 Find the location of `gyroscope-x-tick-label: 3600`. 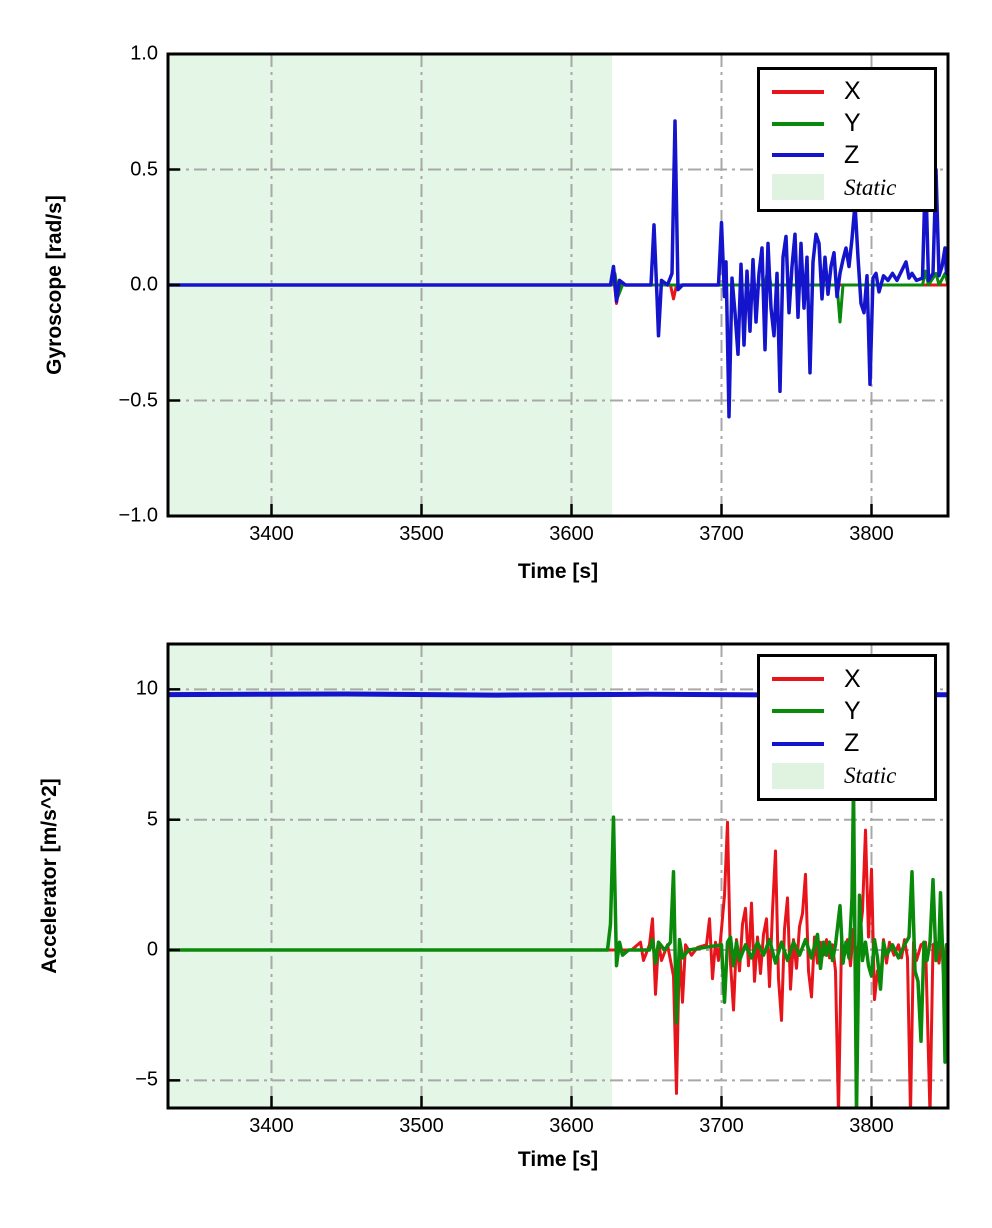

gyroscope-x-tick-label: 3600 is located at coordinates (571, 534).